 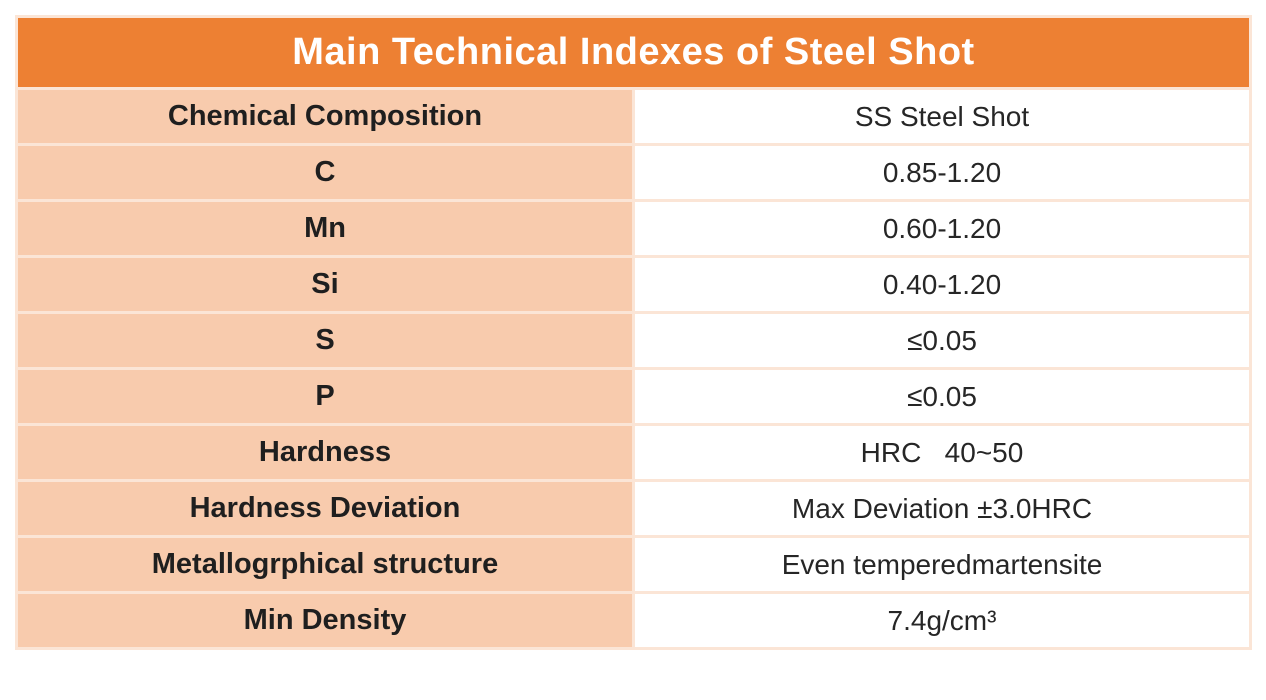 I want to click on row-value: Max Deviation ±3.0HRC, so click(x=942, y=508).